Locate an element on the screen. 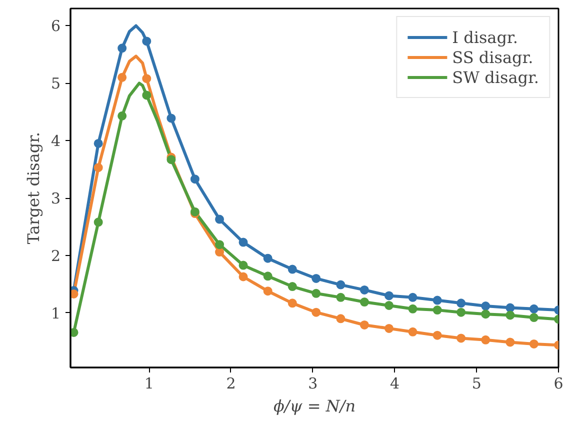 The width and height of the screenshot is (566, 427). x-tick-label: 5 is located at coordinates (477, 383).